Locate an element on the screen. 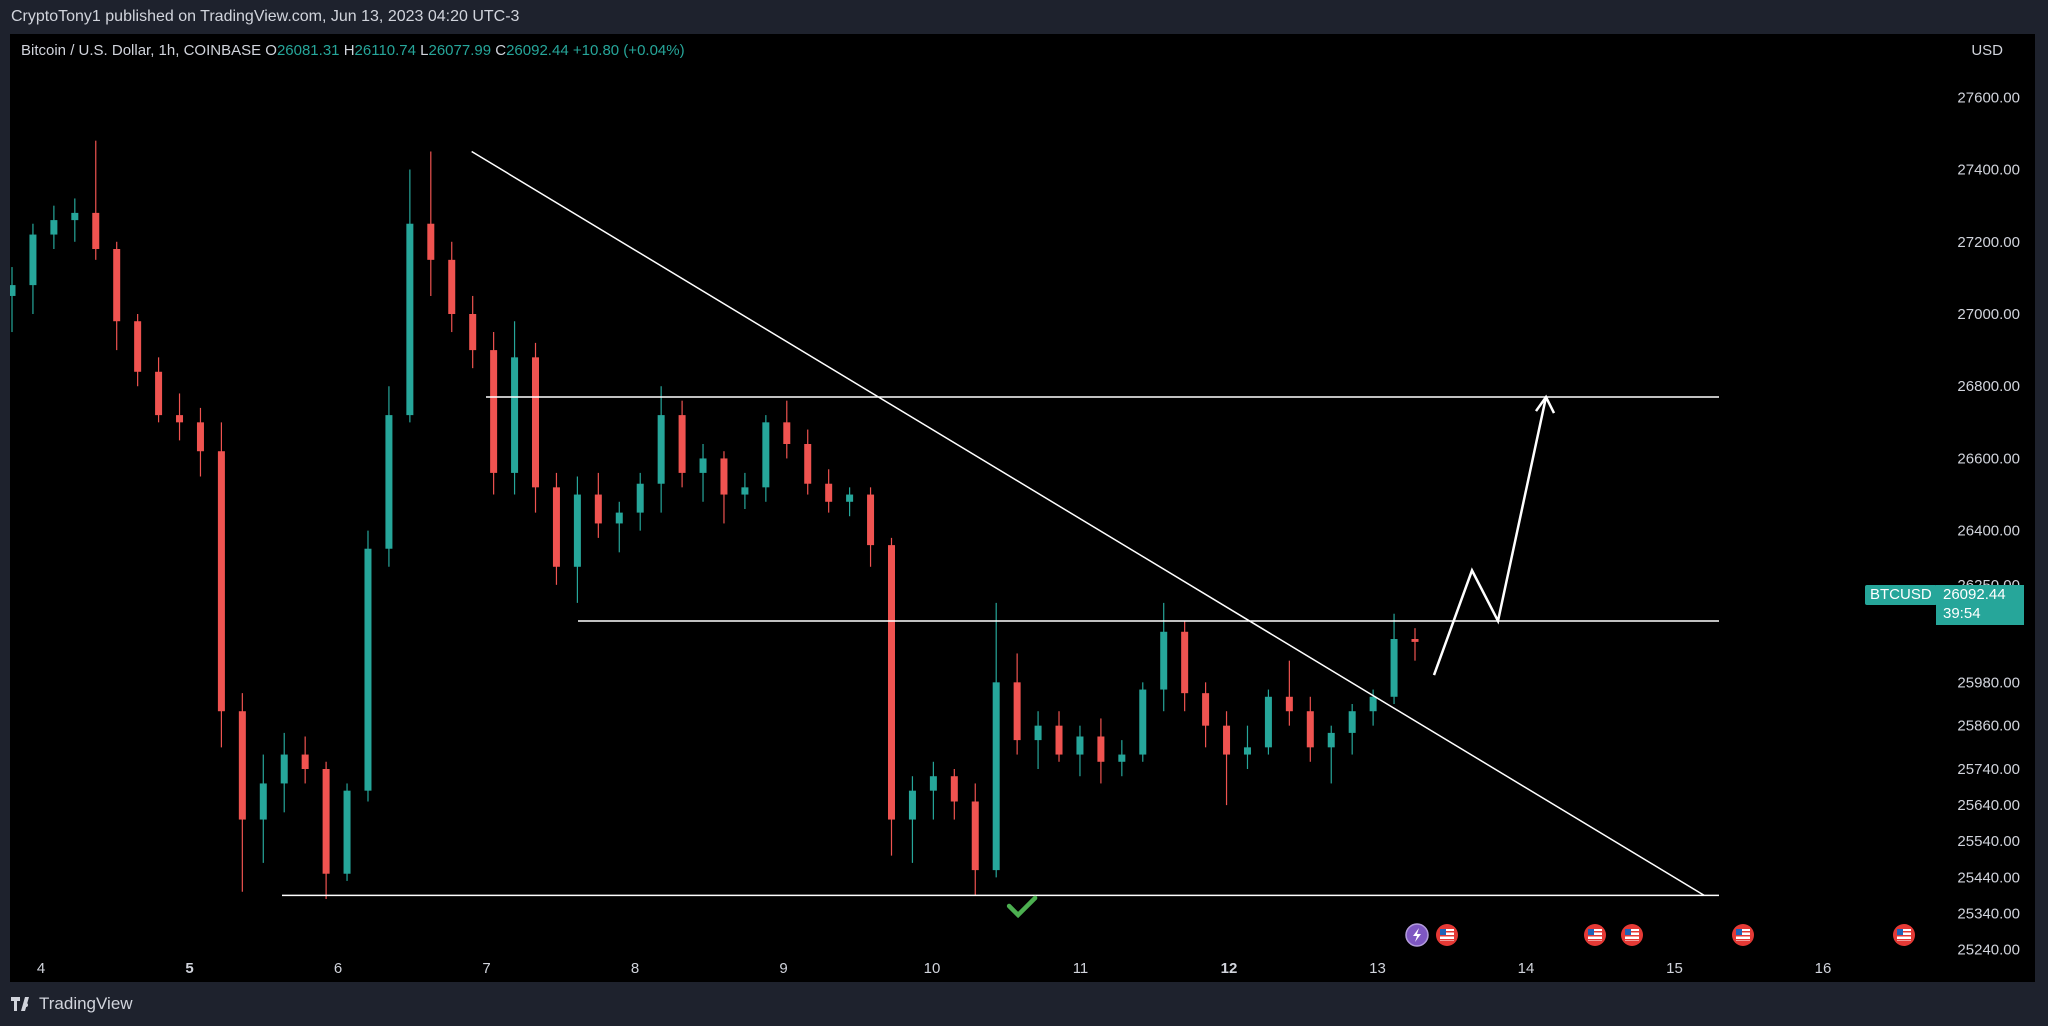 The width and height of the screenshot is (2048, 1026). events-row is located at coordinates (1660, 935).